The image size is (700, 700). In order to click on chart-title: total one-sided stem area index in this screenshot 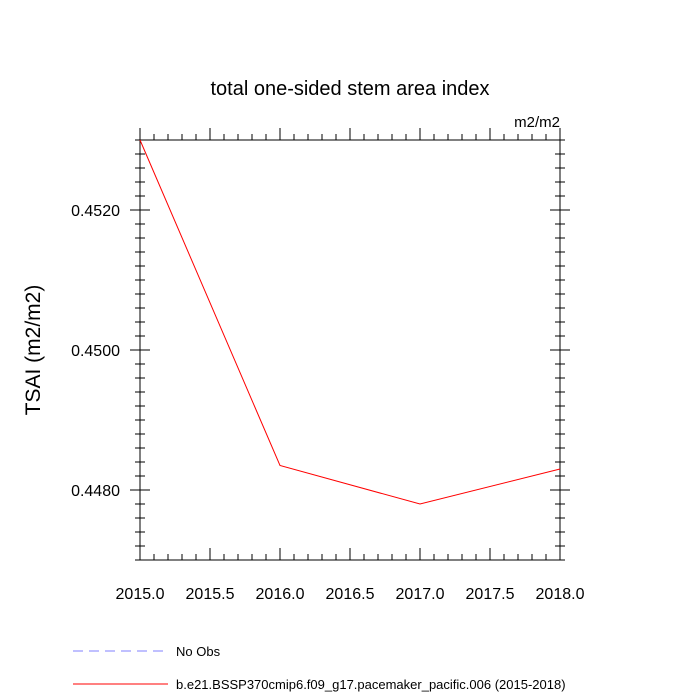, I will do `click(349, 89)`.